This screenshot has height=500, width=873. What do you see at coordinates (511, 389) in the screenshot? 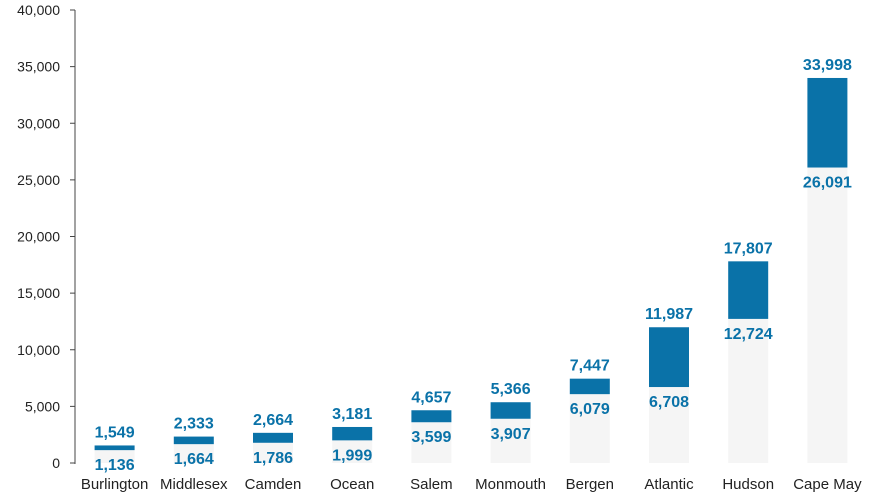
I see `high-value-label: 5,366` at bounding box center [511, 389].